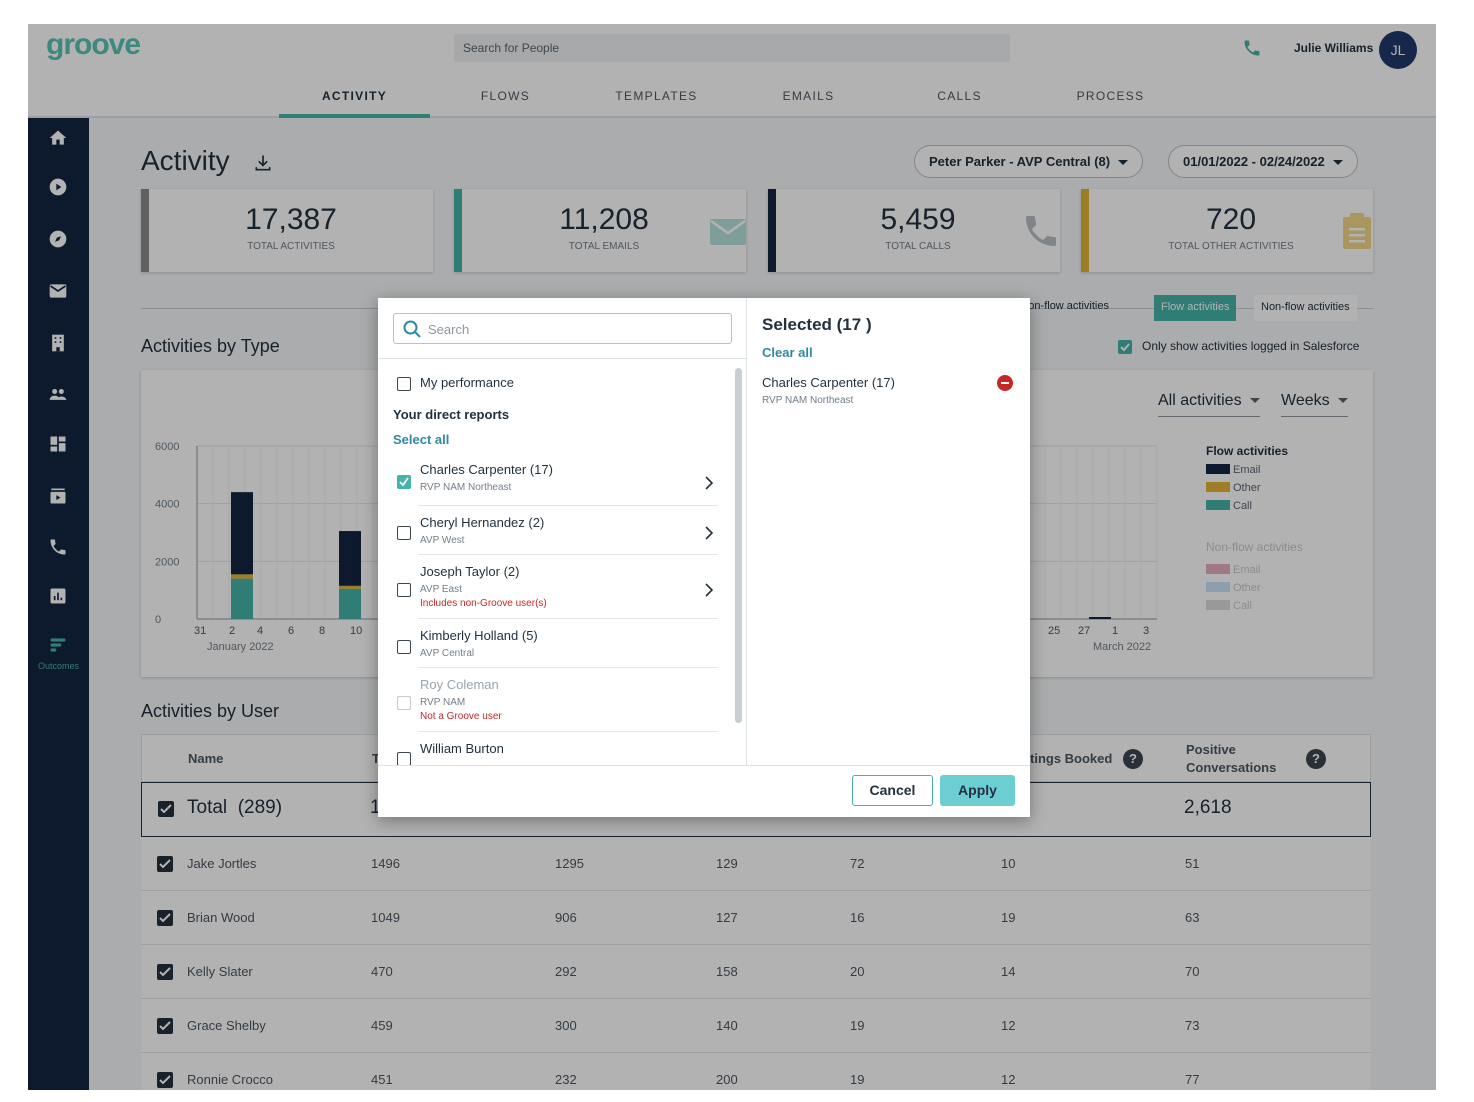  What do you see at coordinates (562, 328) in the screenshot?
I see `search-input: Search` at bounding box center [562, 328].